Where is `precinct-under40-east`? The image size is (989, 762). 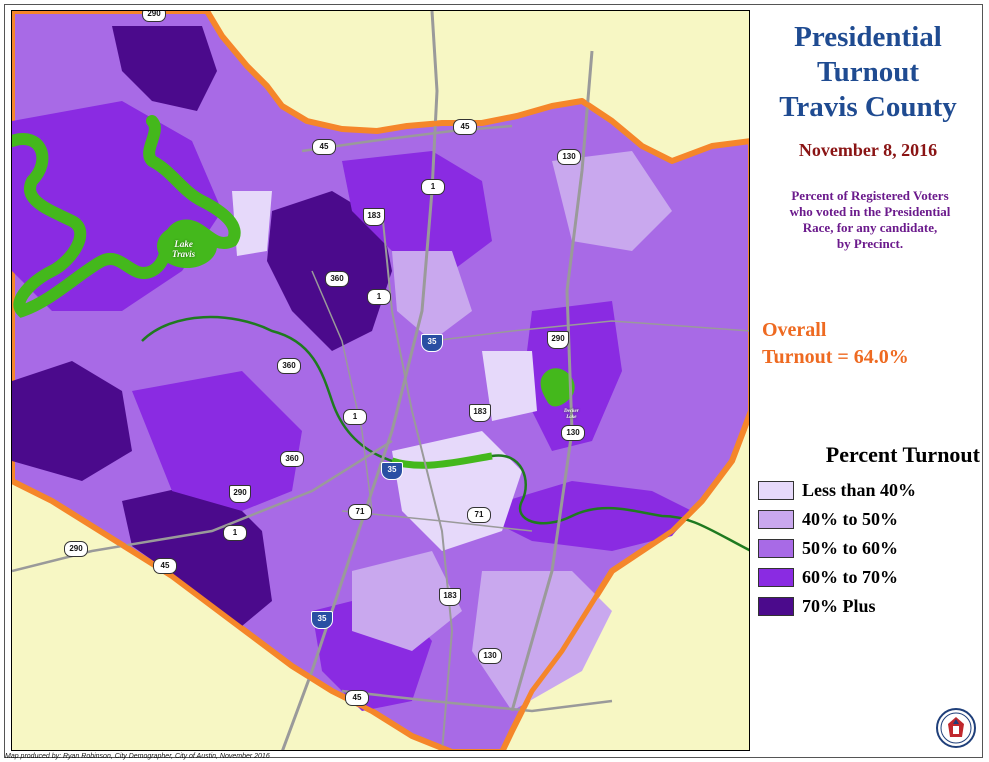
precinct-under40-east is located at coordinates (509, 386).